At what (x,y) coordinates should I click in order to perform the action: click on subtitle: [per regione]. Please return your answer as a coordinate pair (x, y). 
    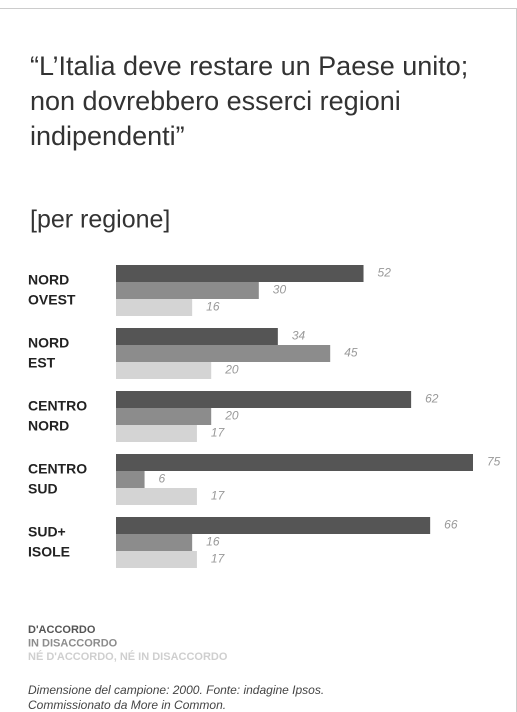
    Looking at the image, I should click on (100, 220).